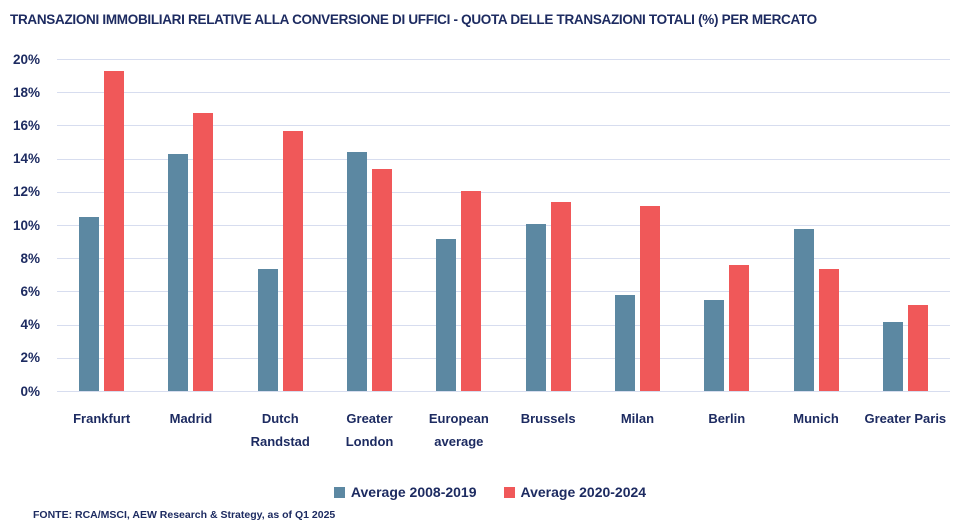  Describe the element at coordinates (30, 325) in the screenshot. I see `y-tick-label: 4%` at that location.